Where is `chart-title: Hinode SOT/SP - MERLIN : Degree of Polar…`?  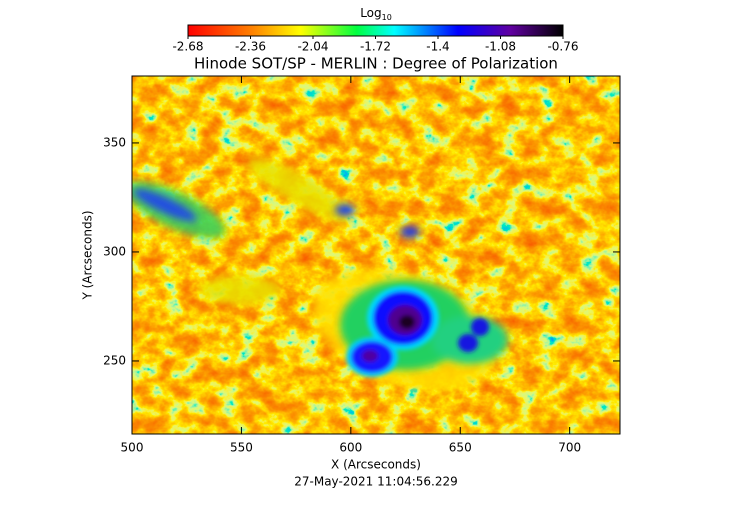 chart-title: Hinode SOT/SP - MERLIN : Degree of Polar… is located at coordinates (376, 64).